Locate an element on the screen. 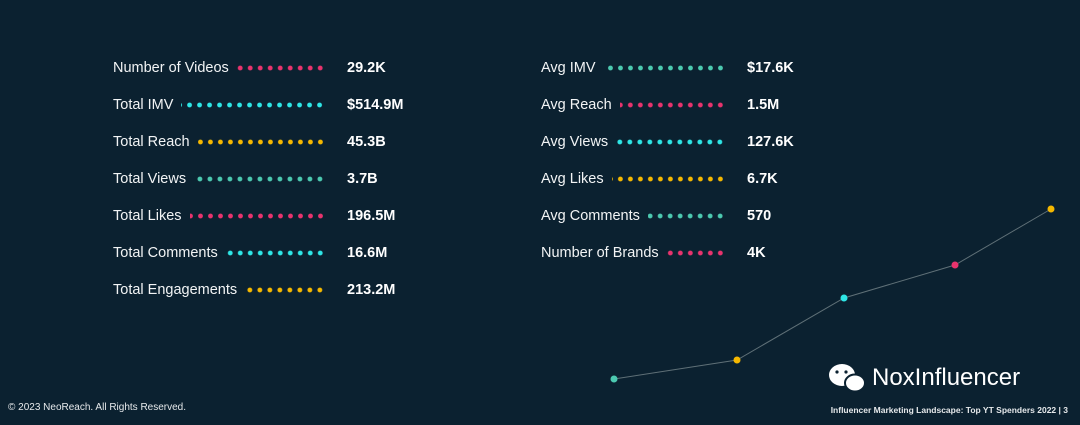  stat-row: Total Likes 196.5M is located at coordinates (254, 216).